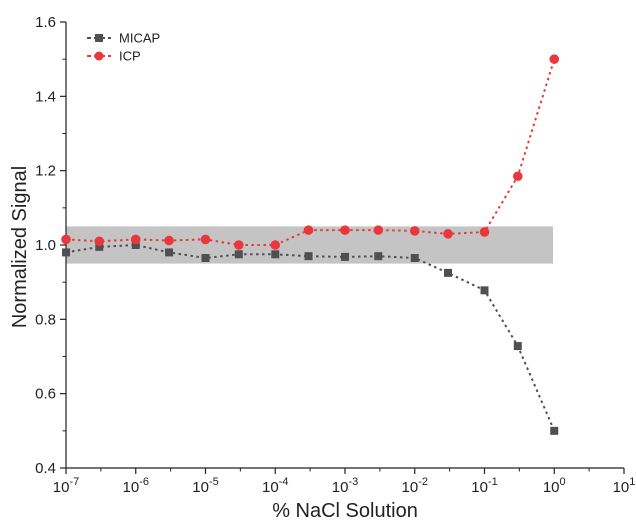  Describe the element at coordinates (345, 511) in the screenshot. I see `x-axis-title: % NaCl Solution` at that location.